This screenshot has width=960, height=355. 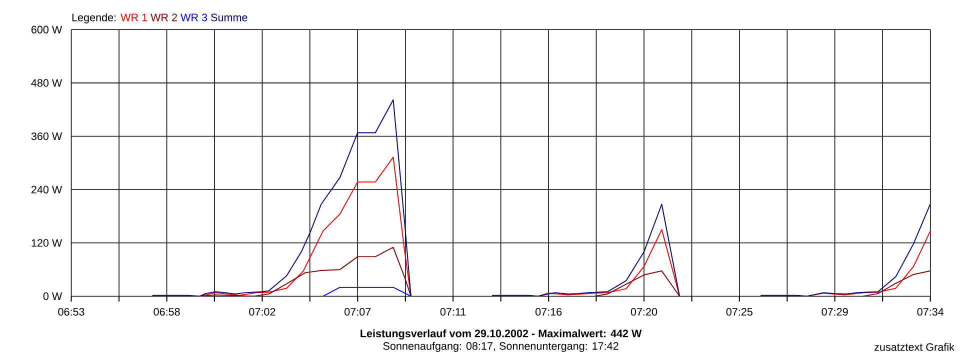 I want to click on text: Summe, so click(x=229, y=17).